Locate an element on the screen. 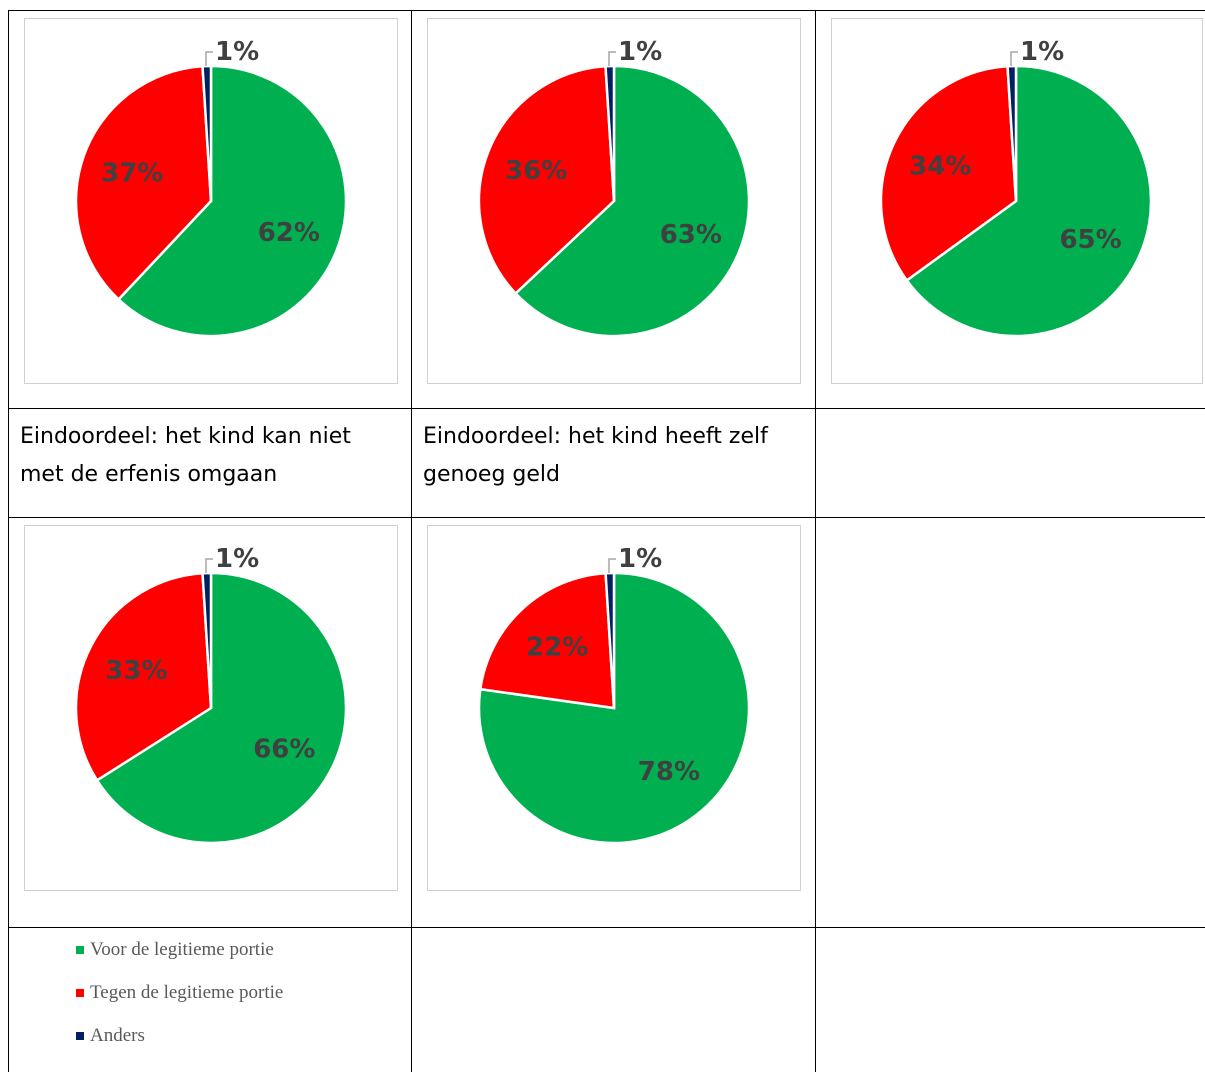  legend-swatch-voor is located at coordinates (80, 949).